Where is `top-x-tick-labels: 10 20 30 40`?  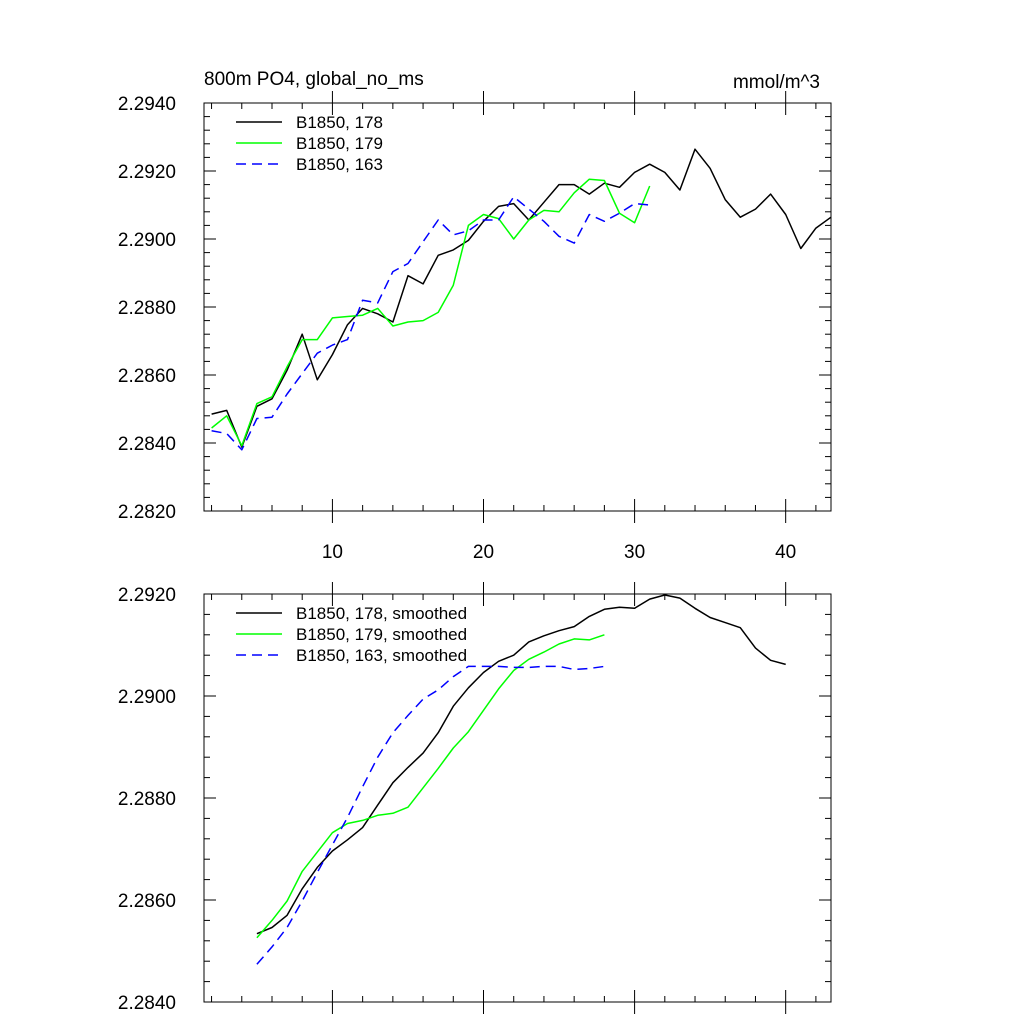 top-x-tick-labels: 10 20 30 40 is located at coordinates (559, 552).